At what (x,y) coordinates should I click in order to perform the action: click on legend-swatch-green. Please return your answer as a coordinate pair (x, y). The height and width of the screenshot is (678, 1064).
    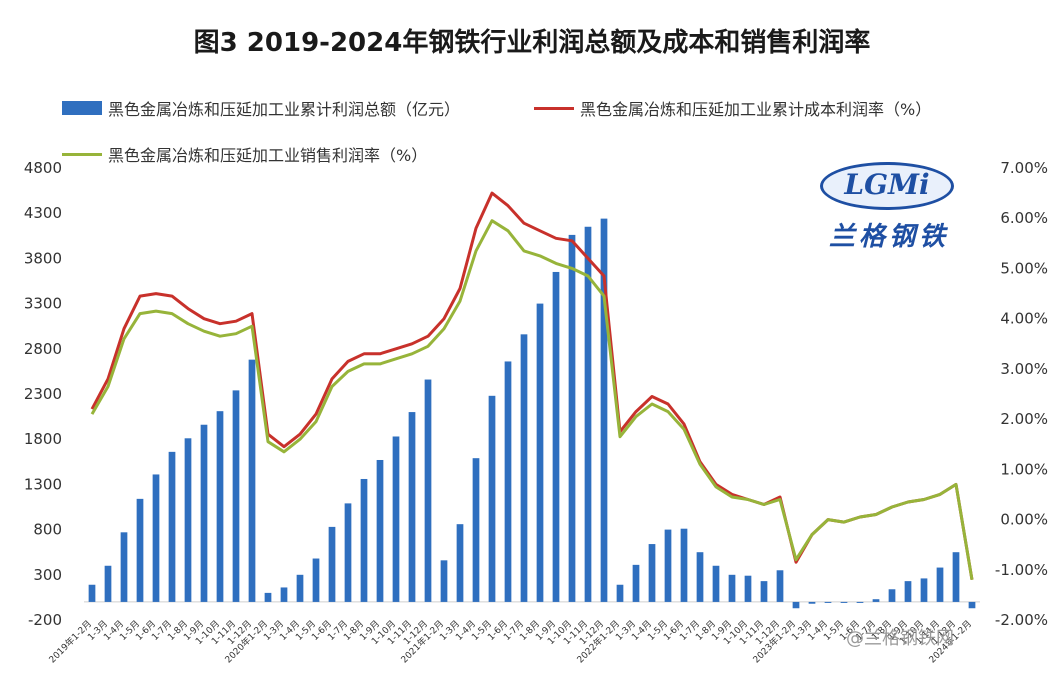
    Looking at the image, I should click on (82, 154).